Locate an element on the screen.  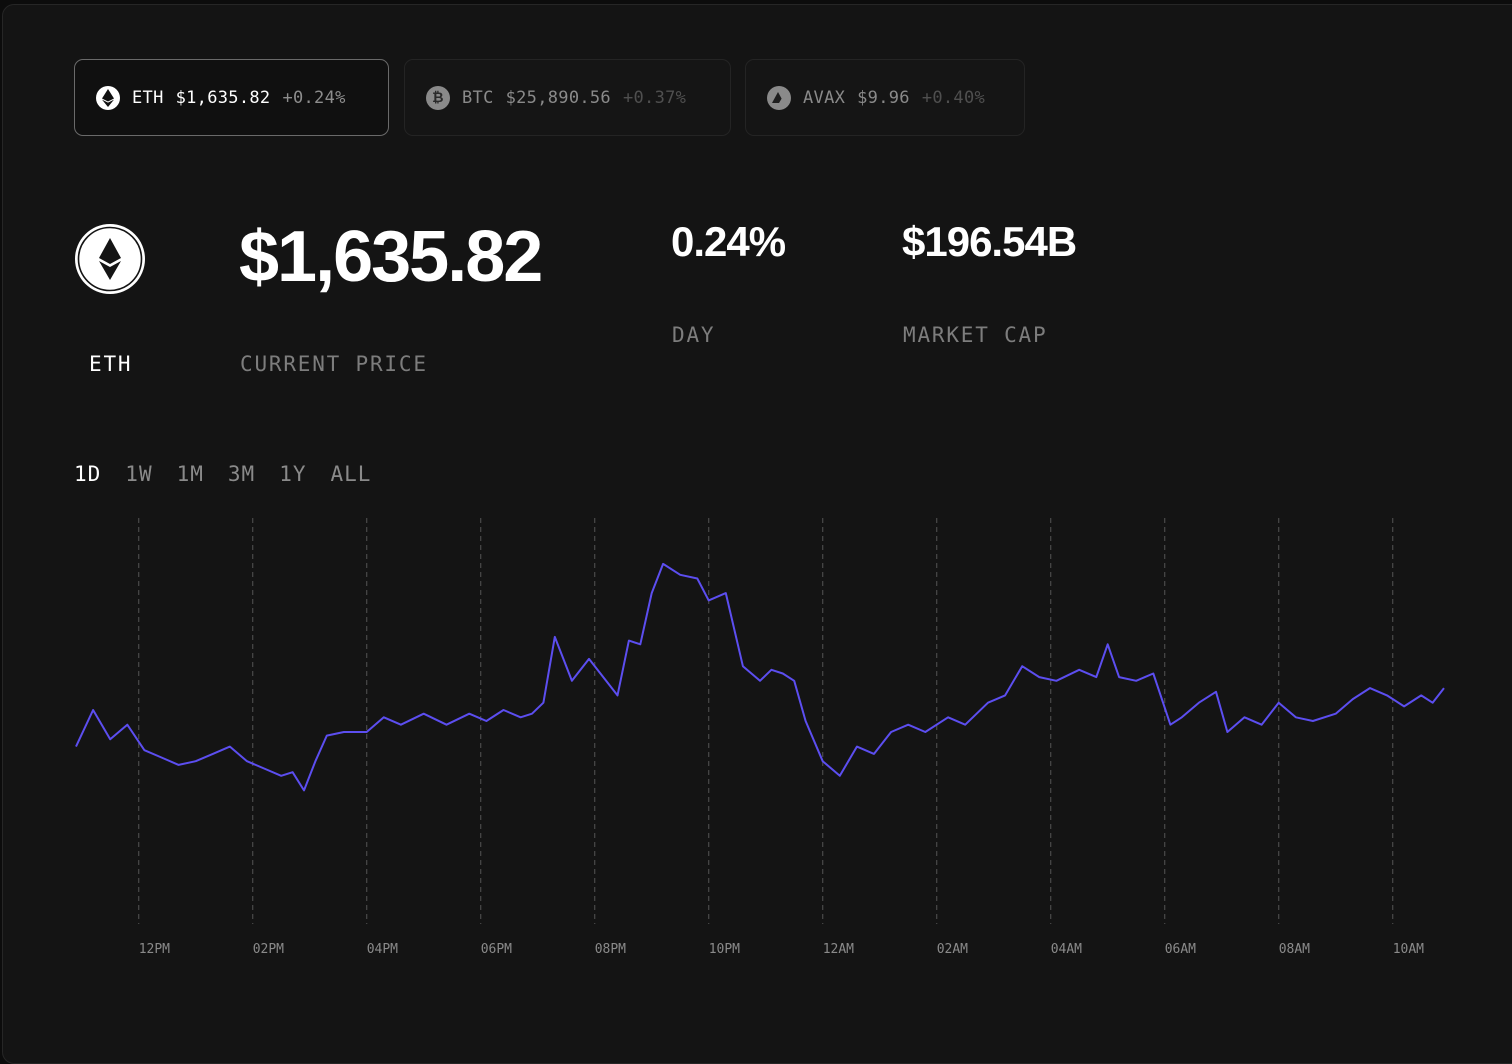
x-tick-label: 06AM is located at coordinates (1180, 949).